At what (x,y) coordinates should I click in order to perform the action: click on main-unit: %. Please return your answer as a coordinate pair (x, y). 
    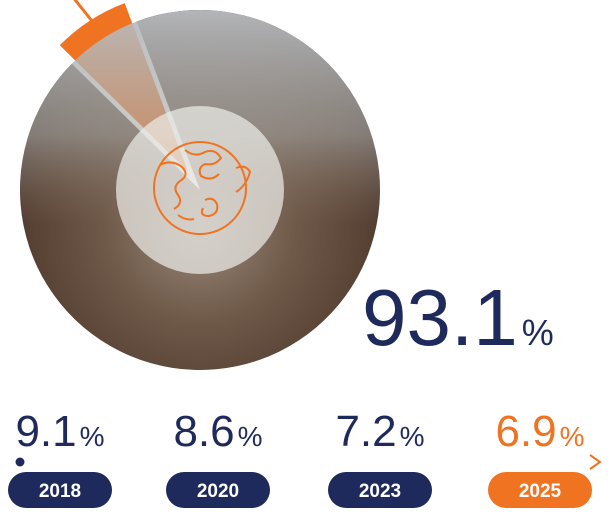
    Looking at the image, I should click on (538, 332).